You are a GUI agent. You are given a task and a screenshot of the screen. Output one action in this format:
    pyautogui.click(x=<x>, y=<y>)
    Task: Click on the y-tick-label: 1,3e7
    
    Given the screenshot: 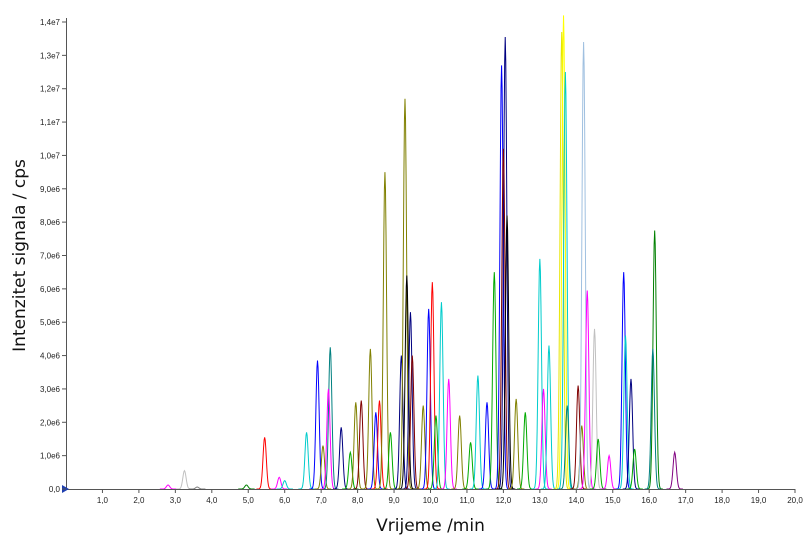 What is the action you would take?
    pyautogui.click(x=50, y=55)
    